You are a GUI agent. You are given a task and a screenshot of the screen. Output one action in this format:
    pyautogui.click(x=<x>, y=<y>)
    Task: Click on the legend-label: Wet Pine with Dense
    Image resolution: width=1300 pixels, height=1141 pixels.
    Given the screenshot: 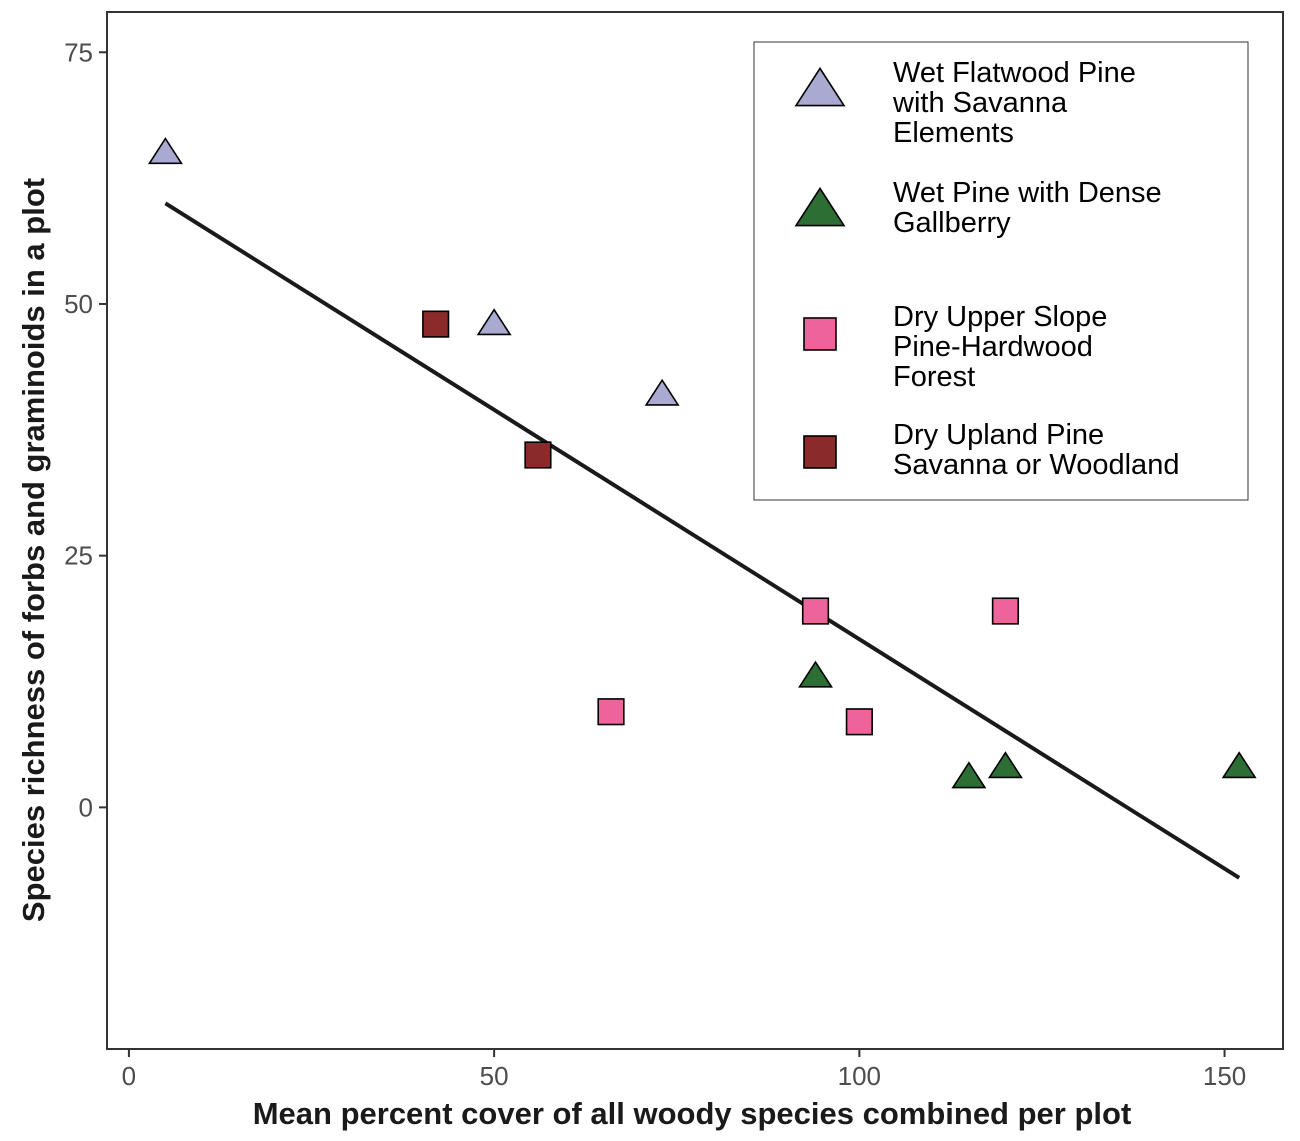 What is the action you would take?
    pyautogui.click(x=1027, y=193)
    